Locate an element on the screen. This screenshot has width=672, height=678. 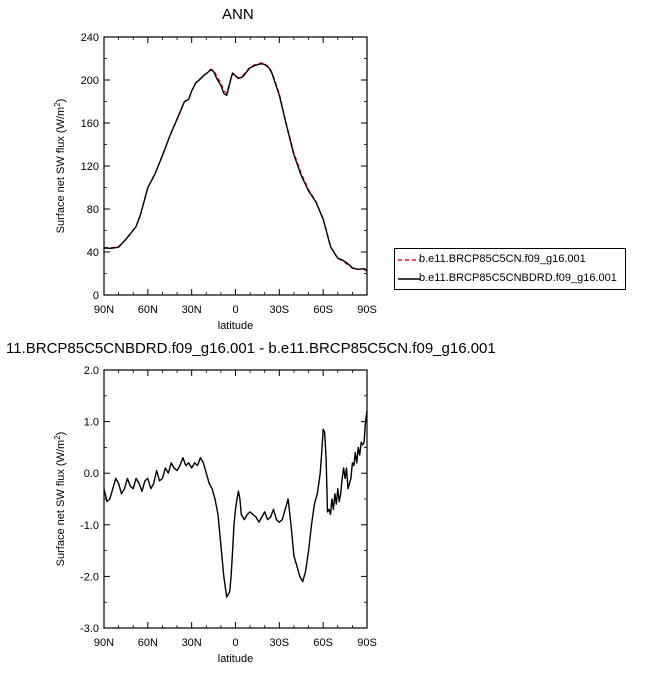
top-ytick-label: 240 is located at coordinates (90, 38).